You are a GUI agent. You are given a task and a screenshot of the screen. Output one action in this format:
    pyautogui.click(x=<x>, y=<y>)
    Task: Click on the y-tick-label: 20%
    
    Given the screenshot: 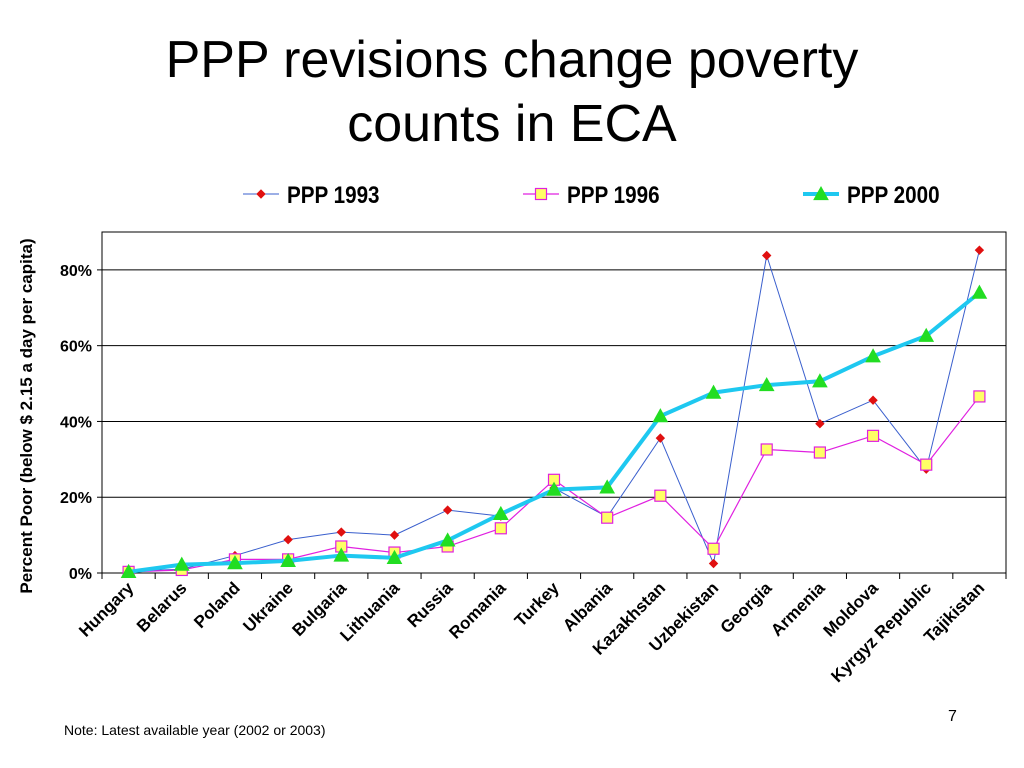 What is the action you would take?
    pyautogui.click(x=76, y=498)
    